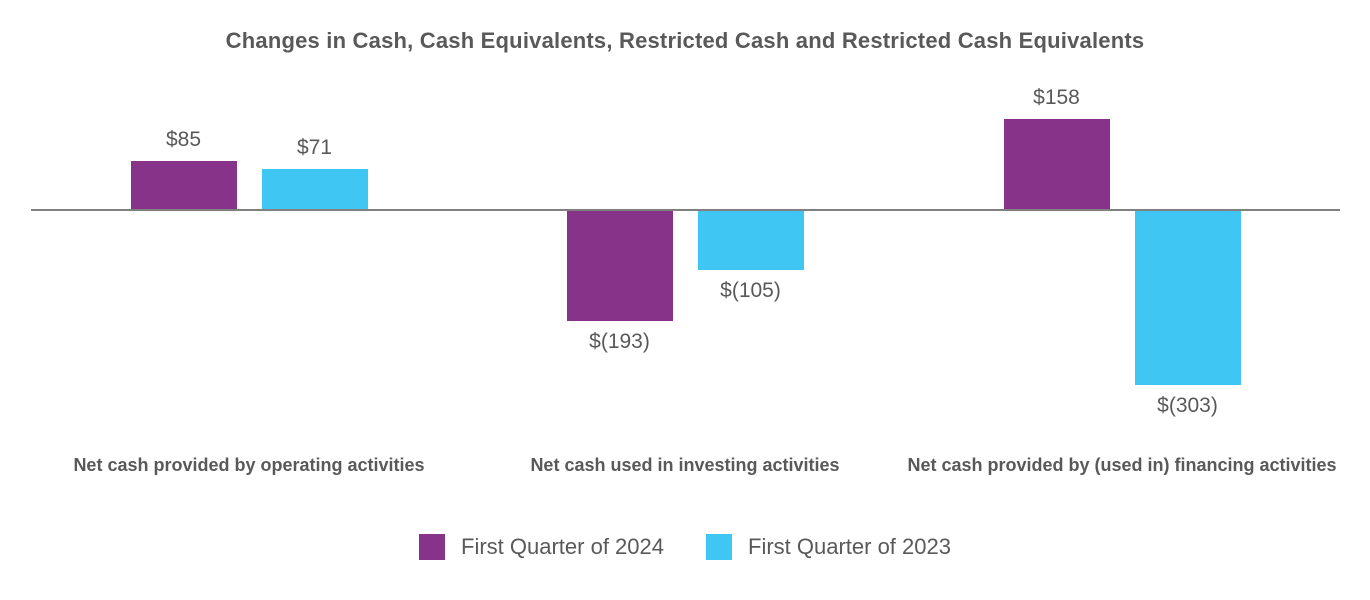  What do you see at coordinates (1187, 297) in the screenshot?
I see `bar-first-quarter-of-2023-net-cash-provided-by-used-in-financing-activities` at bounding box center [1187, 297].